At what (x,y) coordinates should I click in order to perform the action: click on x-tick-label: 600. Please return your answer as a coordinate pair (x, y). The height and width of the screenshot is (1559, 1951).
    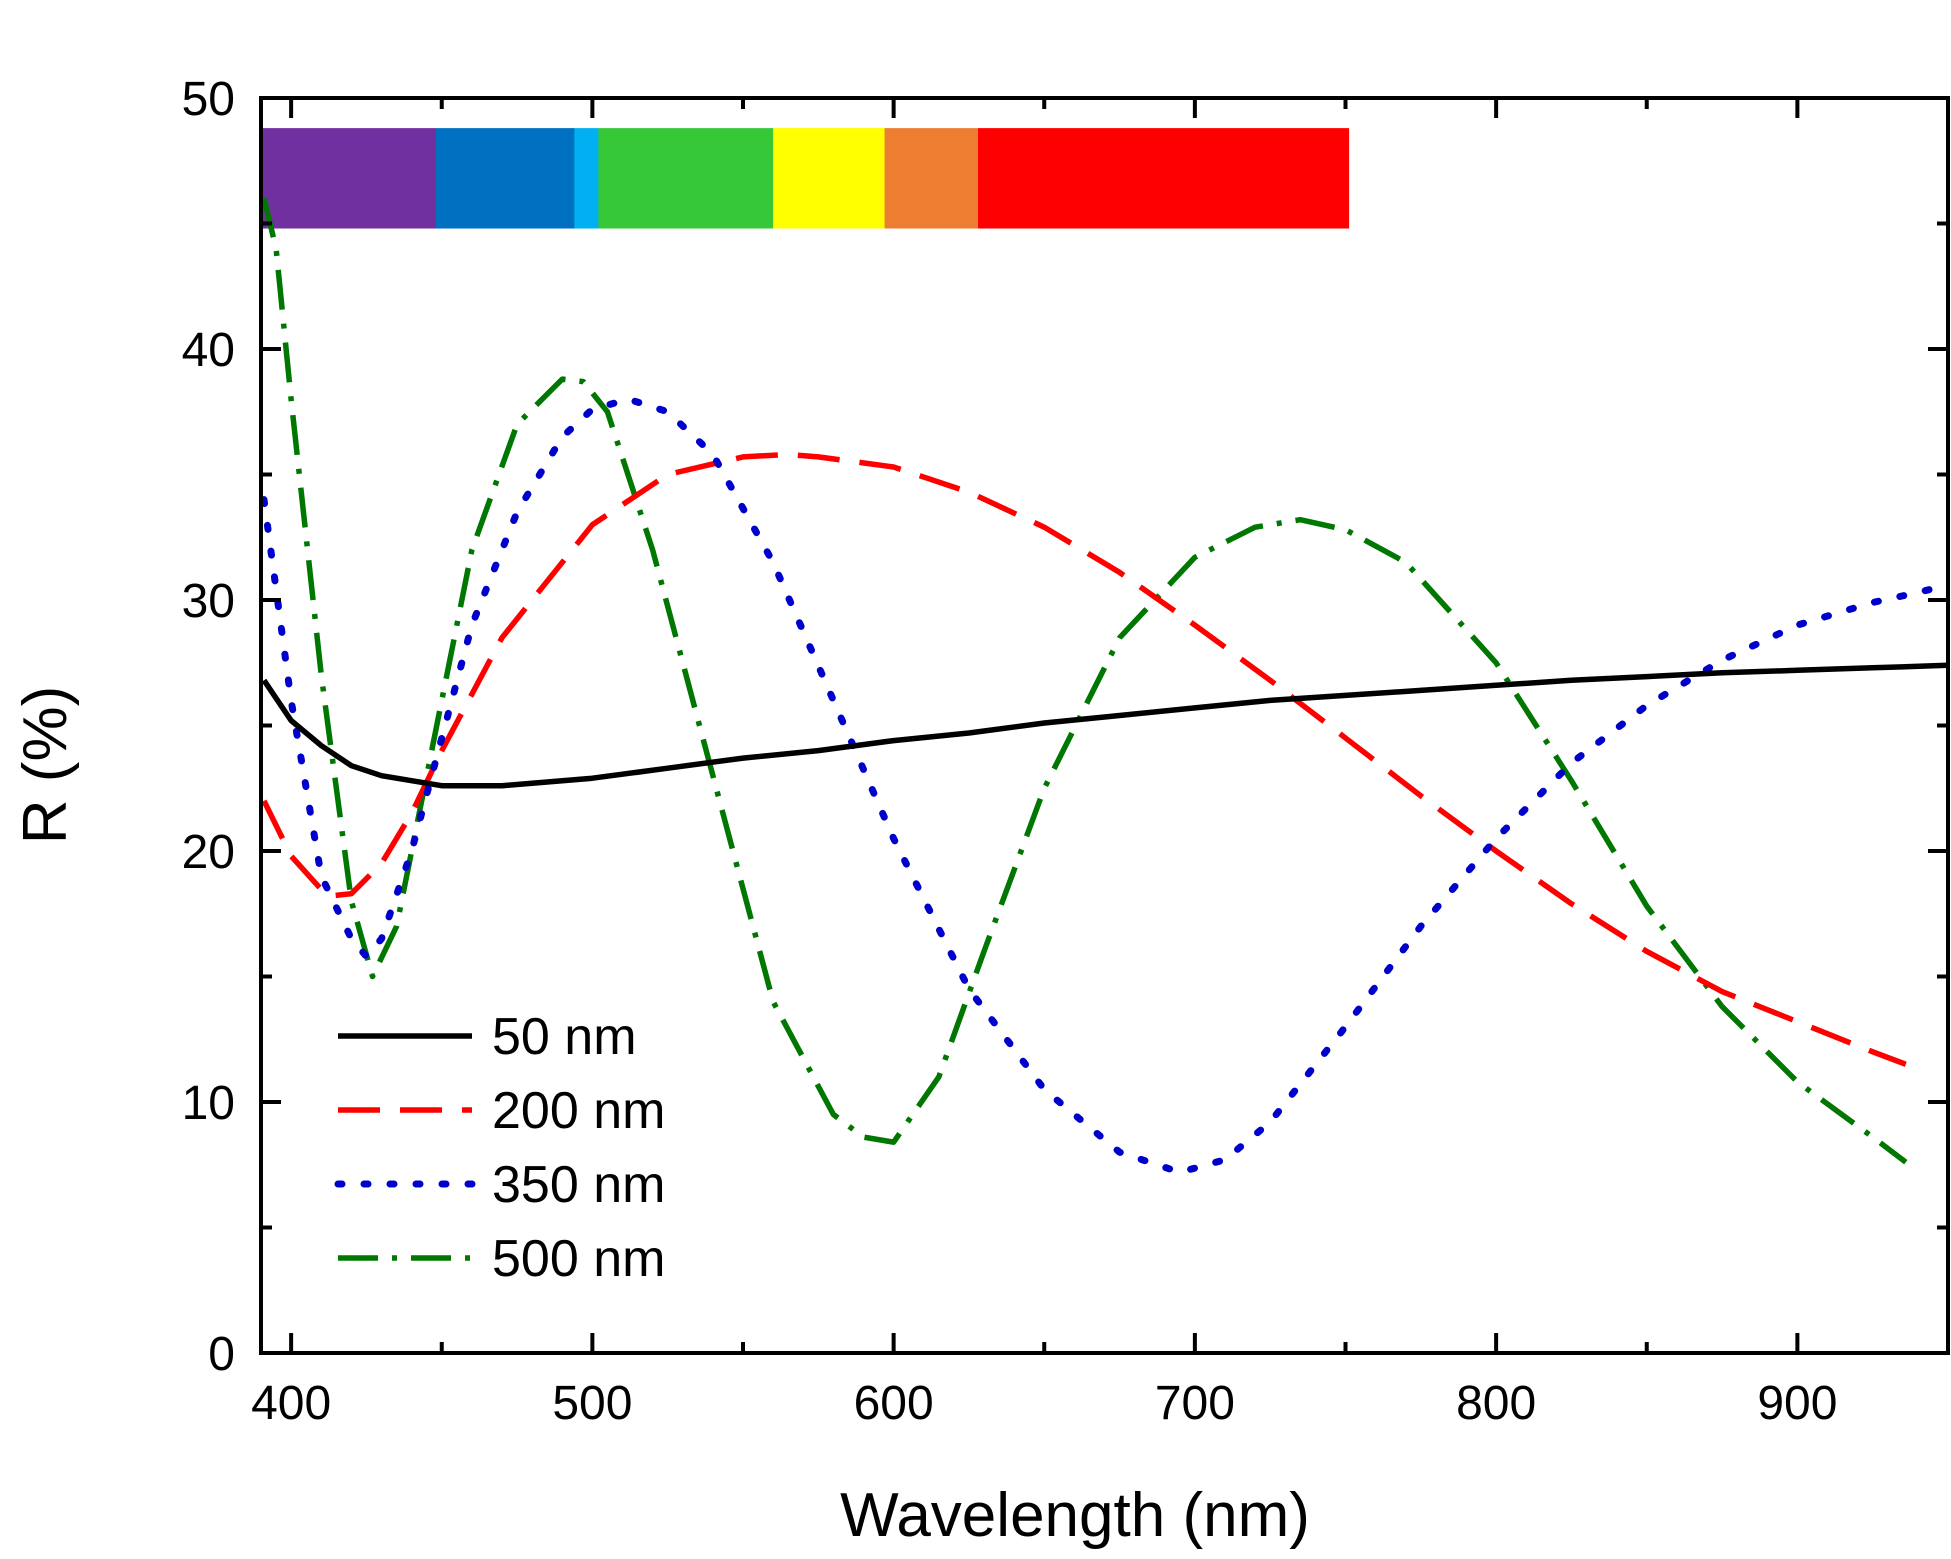
    Looking at the image, I should click on (894, 1403).